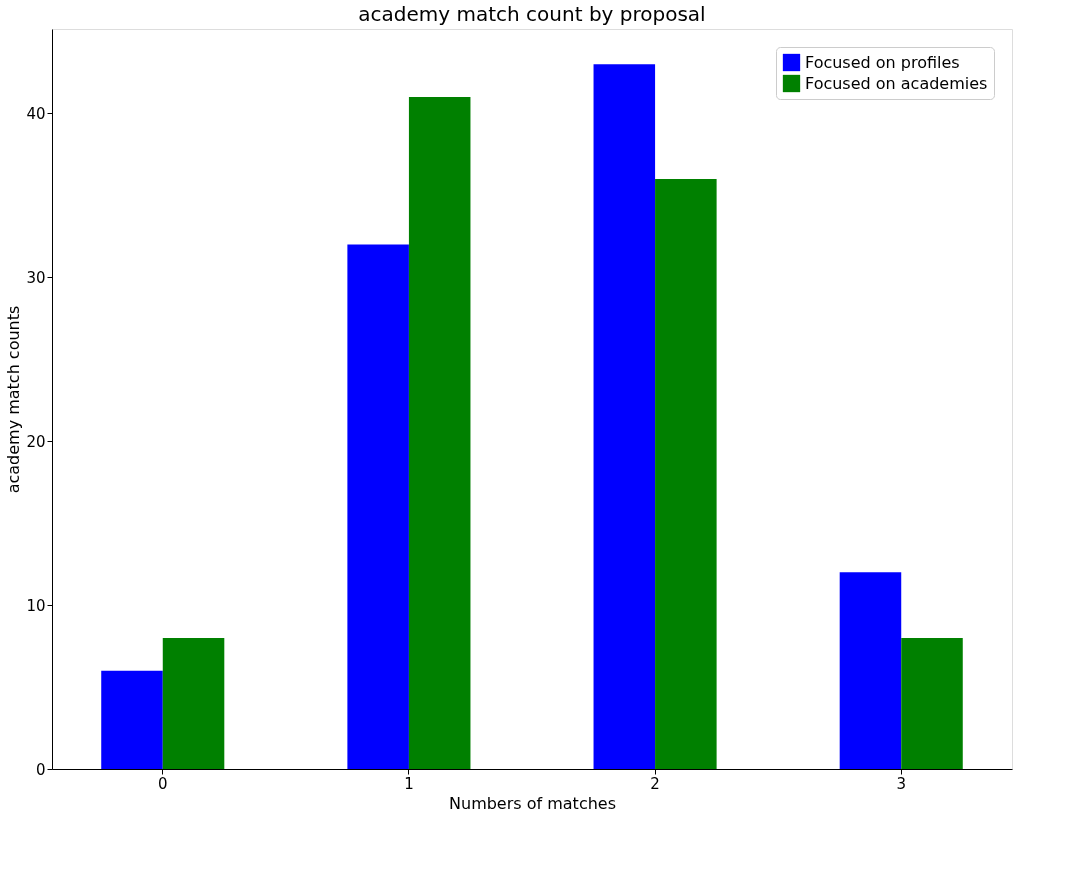 The width and height of the screenshot is (1090, 879). What do you see at coordinates (36, 277) in the screenshot?
I see `y-tick-label: 30` at bounding box center [36, 277].